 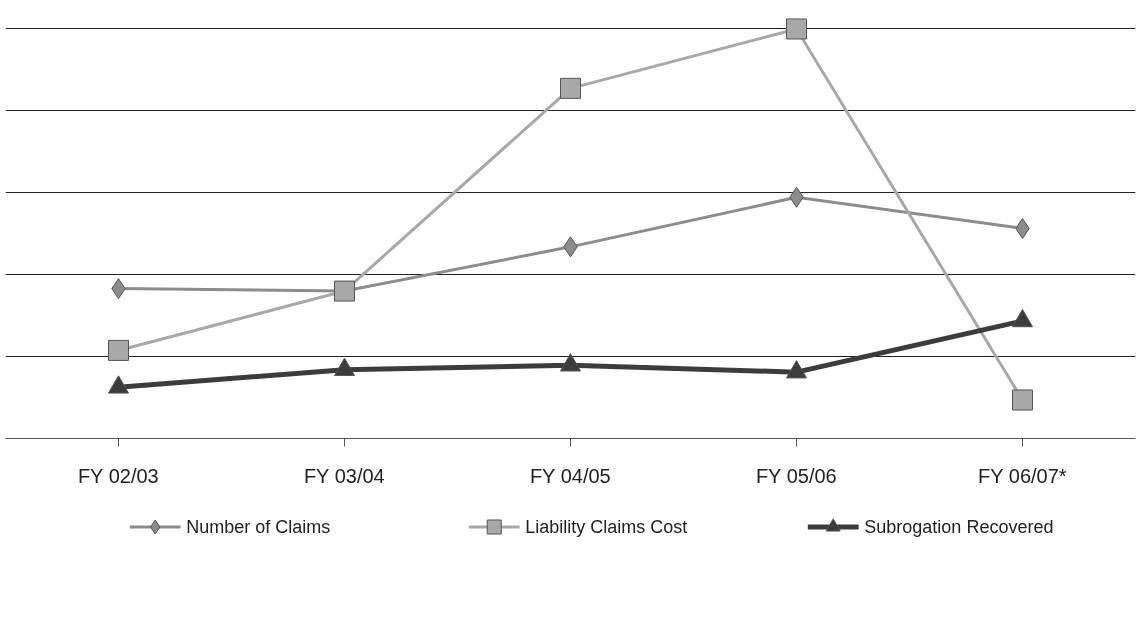 What do you see at coordinates (344, 475) in the screenshot?
I see `x-tick-label: FY 03/04` at bounding box center [344, 475].